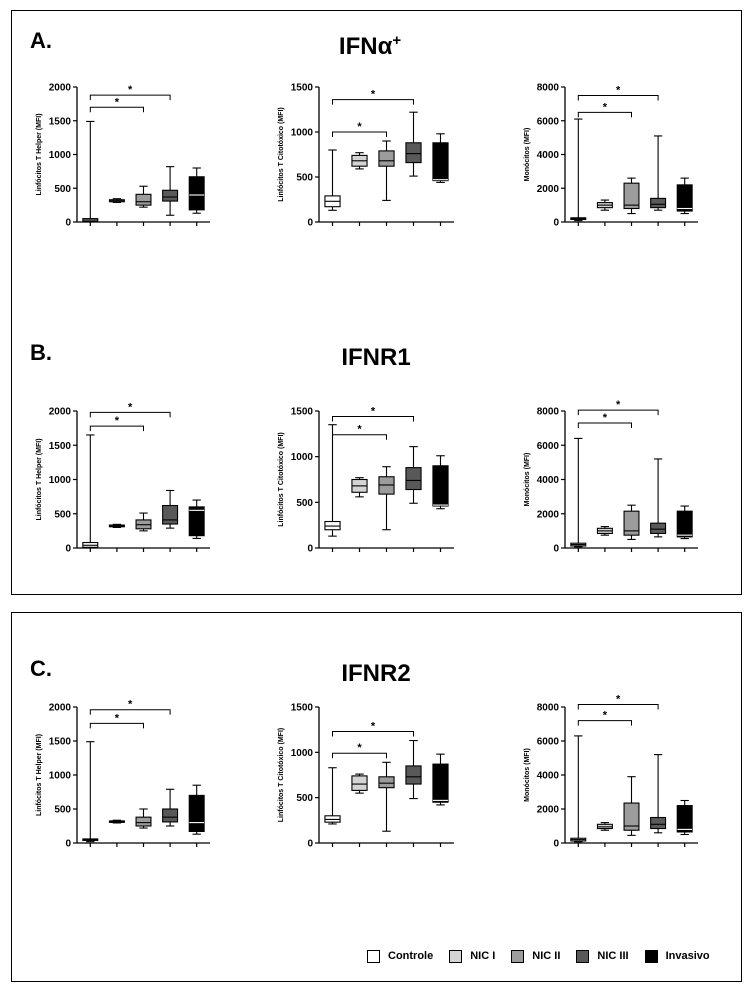 This screenshot has height=991, width=753. Describe the element at coordinates (651, 956) in the screenshot. I see `legend-swatch-invasivo` at that location.